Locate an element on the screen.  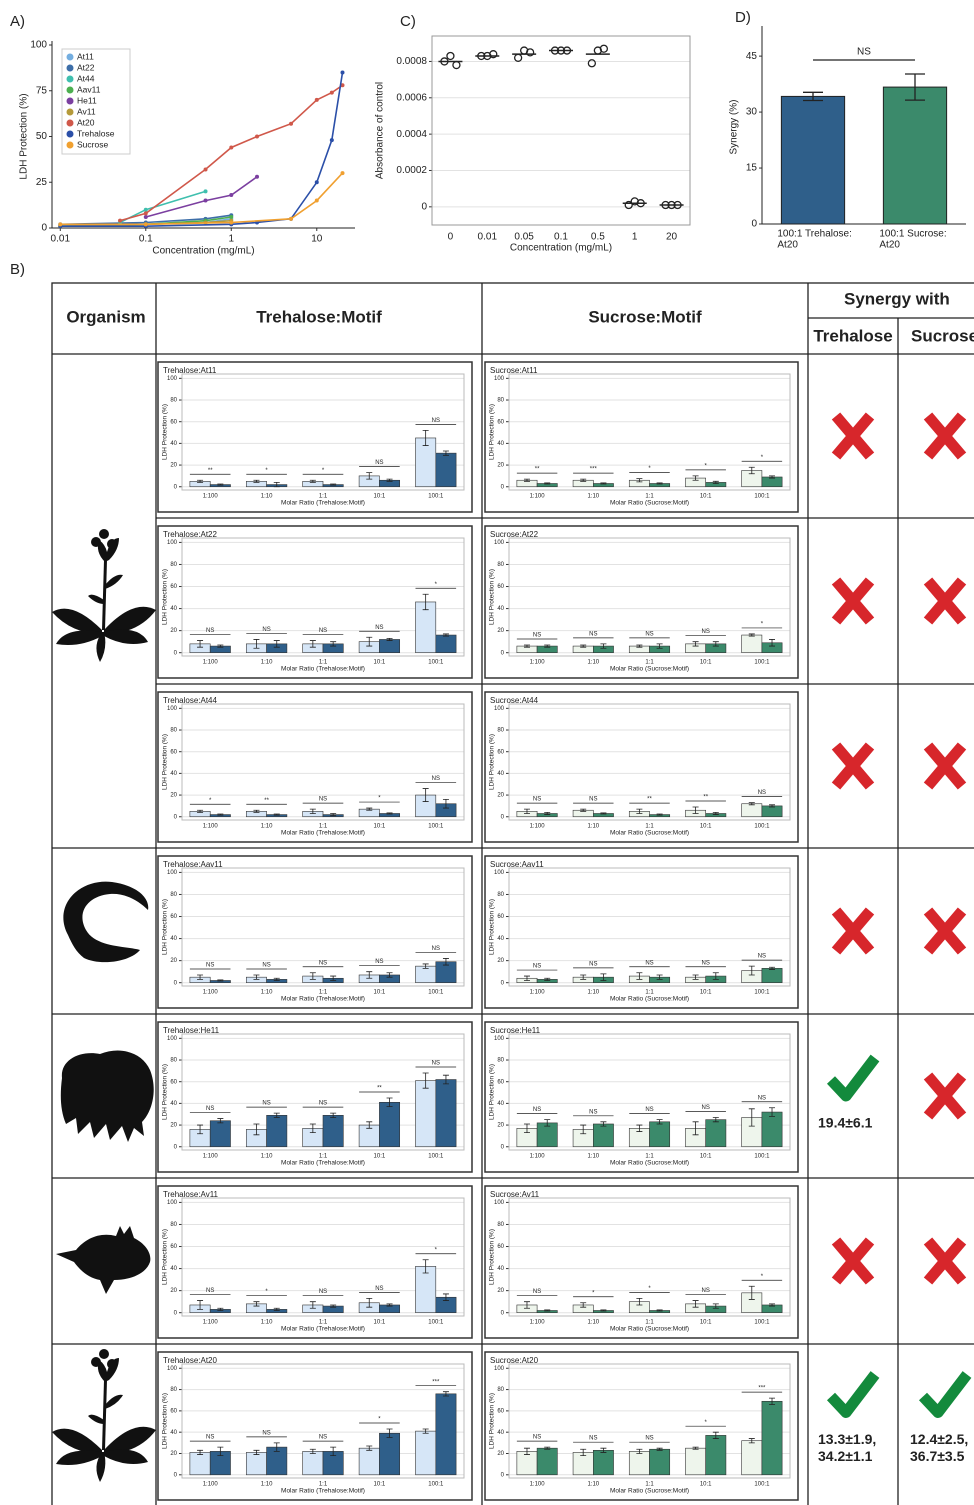
worm-icon is located at coordinates (106, 922).